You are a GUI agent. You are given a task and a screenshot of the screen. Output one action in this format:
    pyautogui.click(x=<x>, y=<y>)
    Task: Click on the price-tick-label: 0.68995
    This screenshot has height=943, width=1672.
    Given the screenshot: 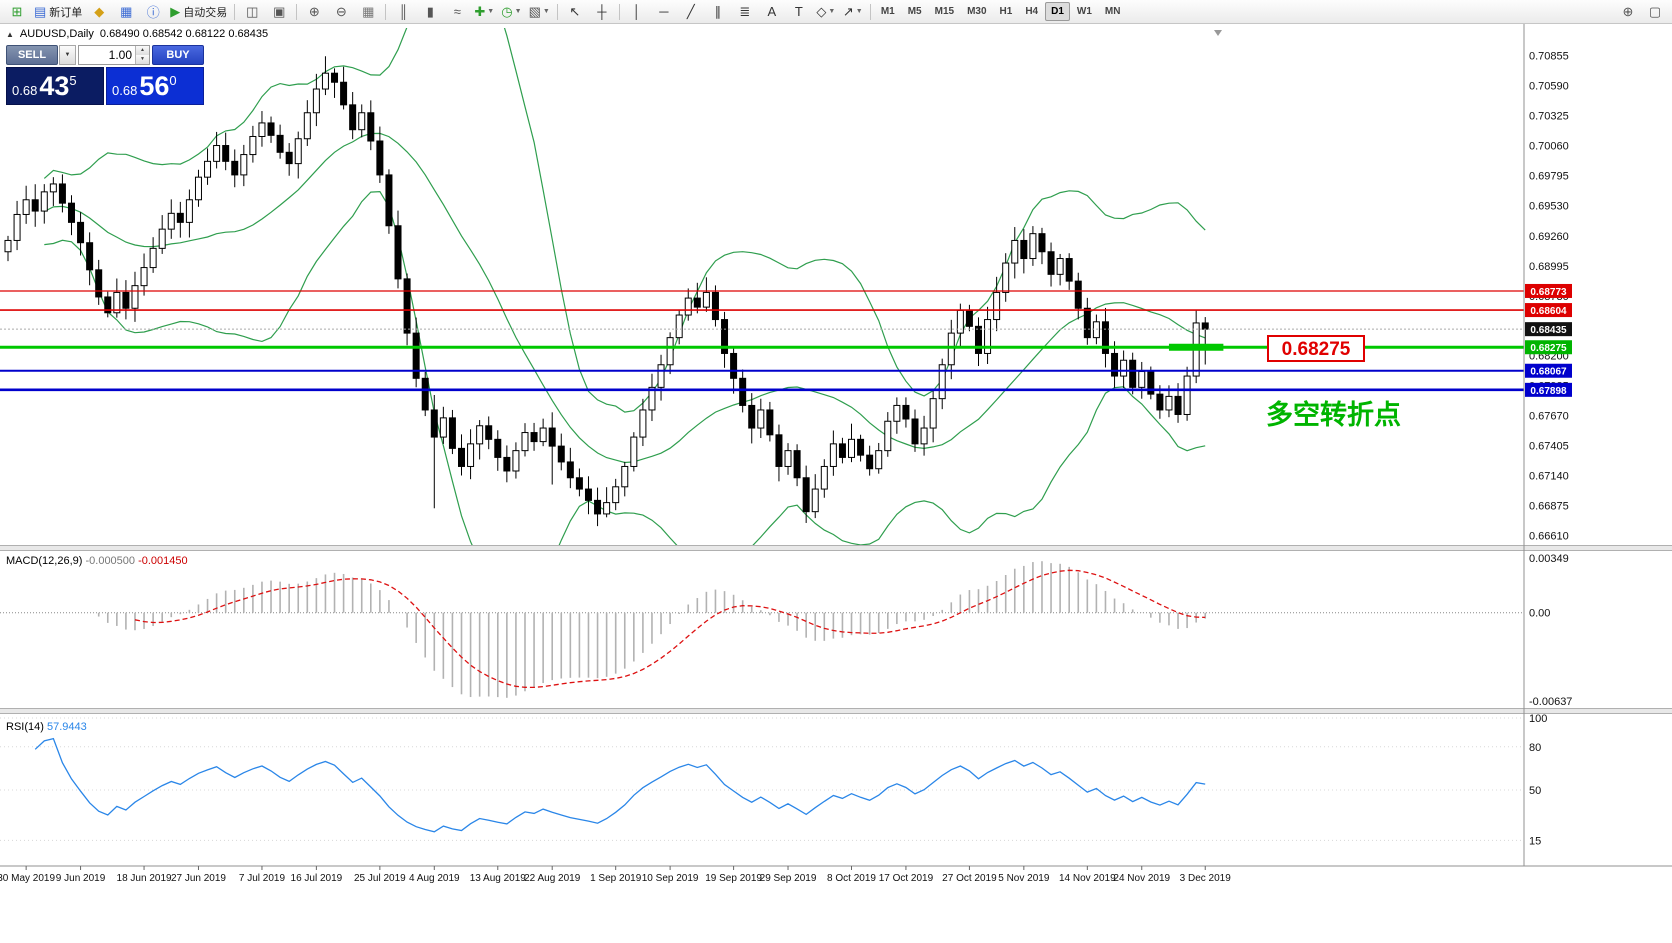 What is the action you would take?
    pyautogui.click(x=1549, y=267)
    